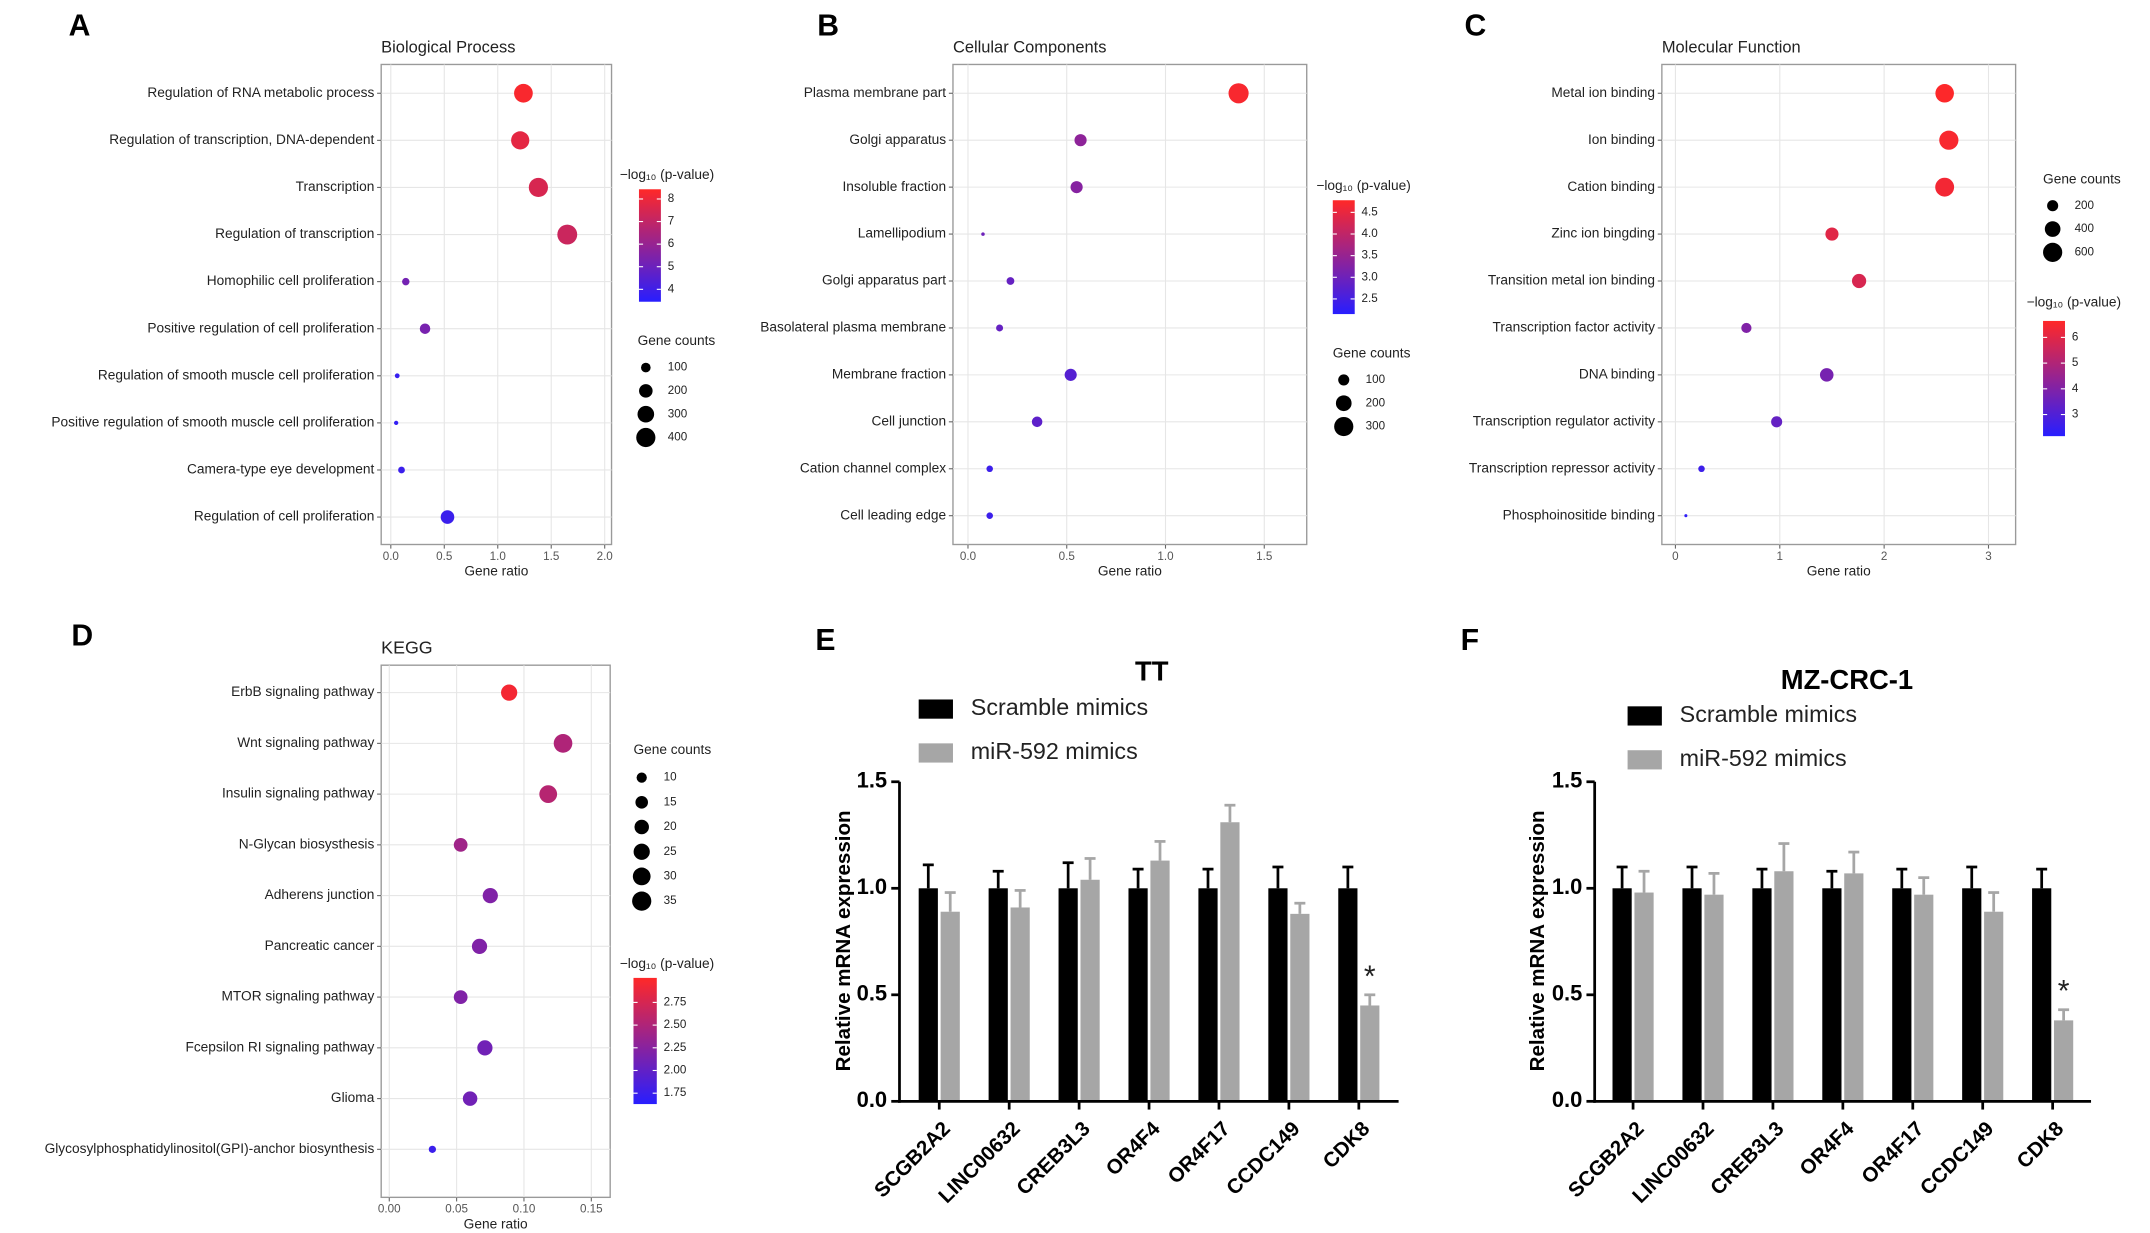  Describe the element at coordinates (302, 691) in the screenshot. I see `y-tick-label: ErbB signaling pathway` at that location.